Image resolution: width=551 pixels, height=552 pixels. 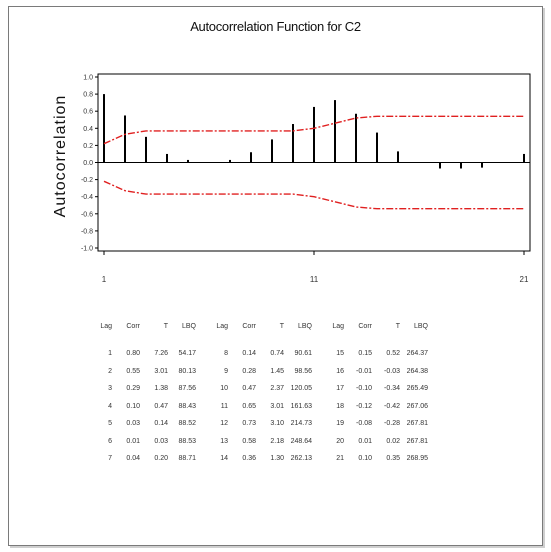 I want to click on y-tick-label: 0.0, so click(x=88, y=163).